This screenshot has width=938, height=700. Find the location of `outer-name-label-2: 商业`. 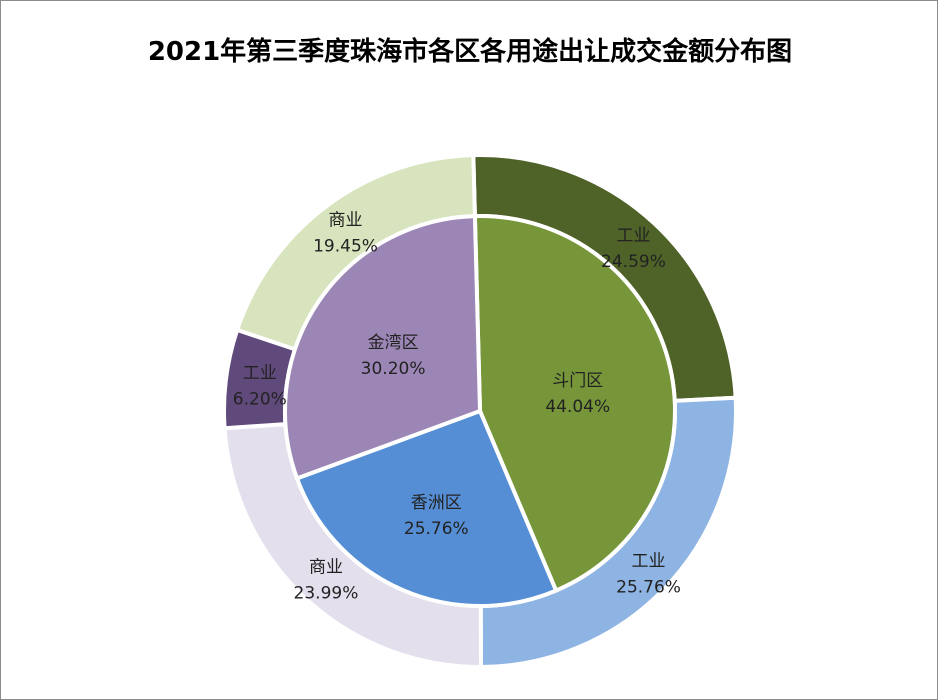

outer-name-label-2: 商业 is located at coordinates (326, 567).